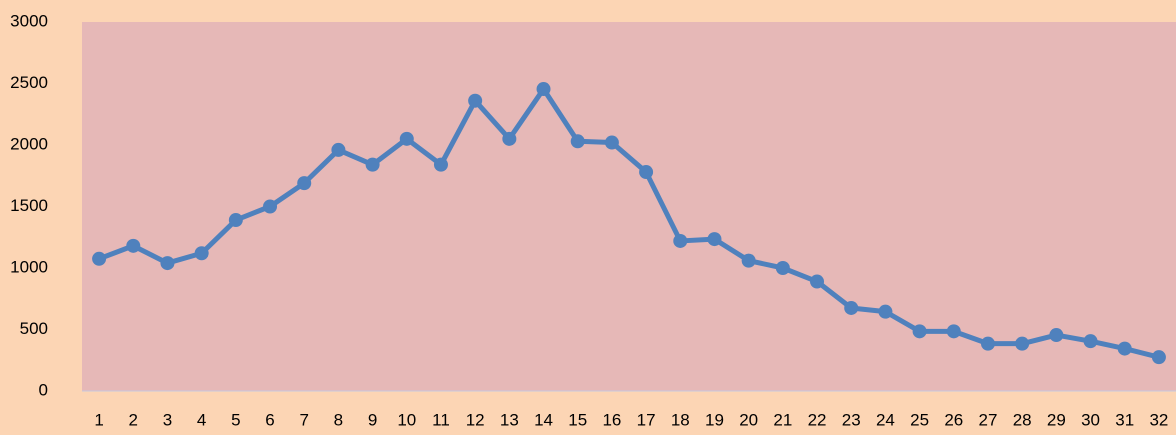 This screenshot has width=1176, height=435. What do you see at coordinates (98, 419) in the screenshot?
I see `x-tick-label: 1` at bounding box center [98, 419].